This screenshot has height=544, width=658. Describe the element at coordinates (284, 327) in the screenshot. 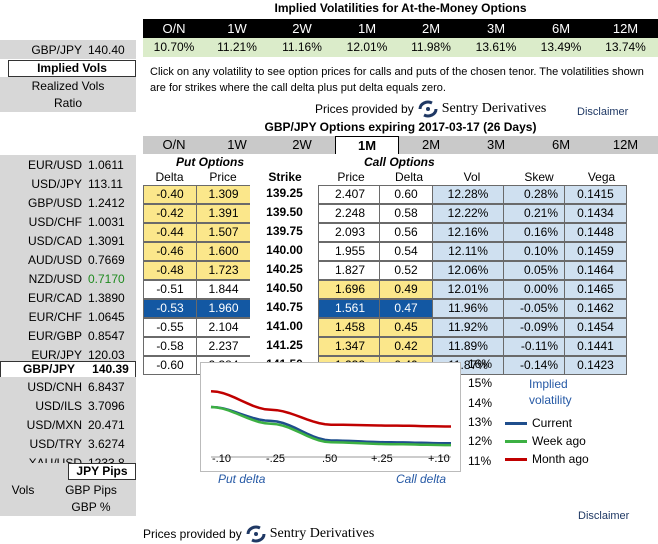

I see `cell-strike: 141.00` at that location.